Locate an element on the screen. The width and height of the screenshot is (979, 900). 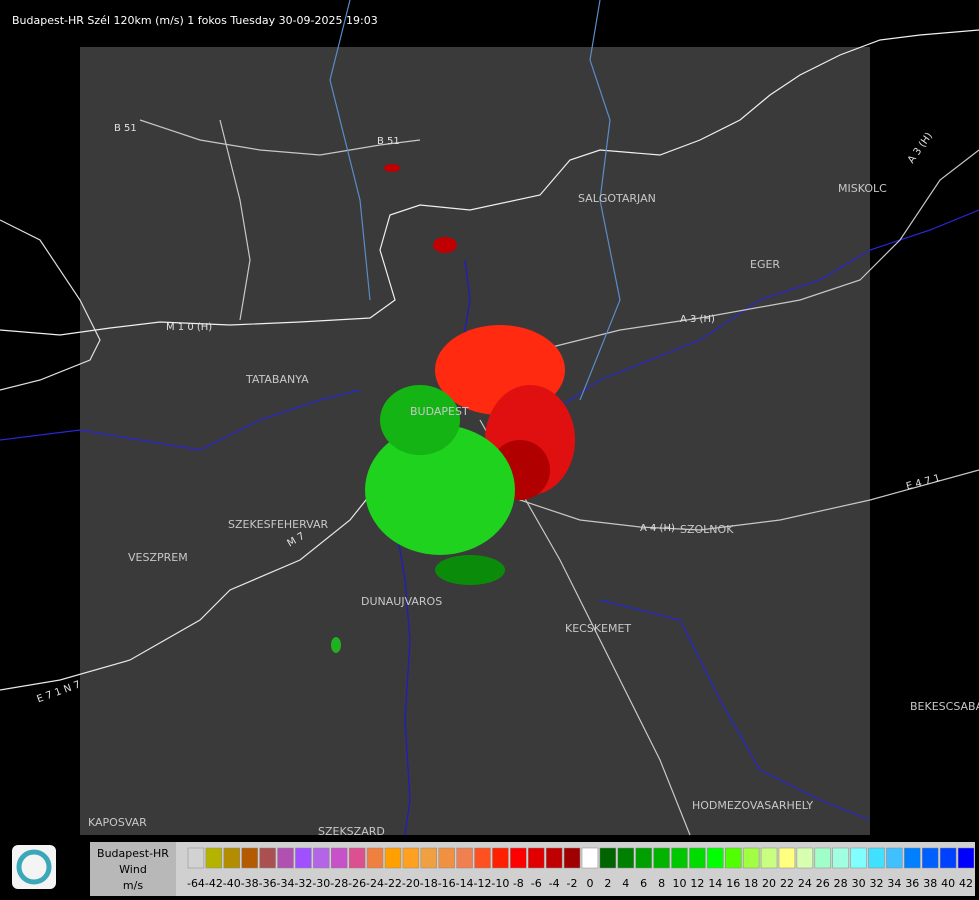
legend-title: Wind is located at coordinates (133, 869).